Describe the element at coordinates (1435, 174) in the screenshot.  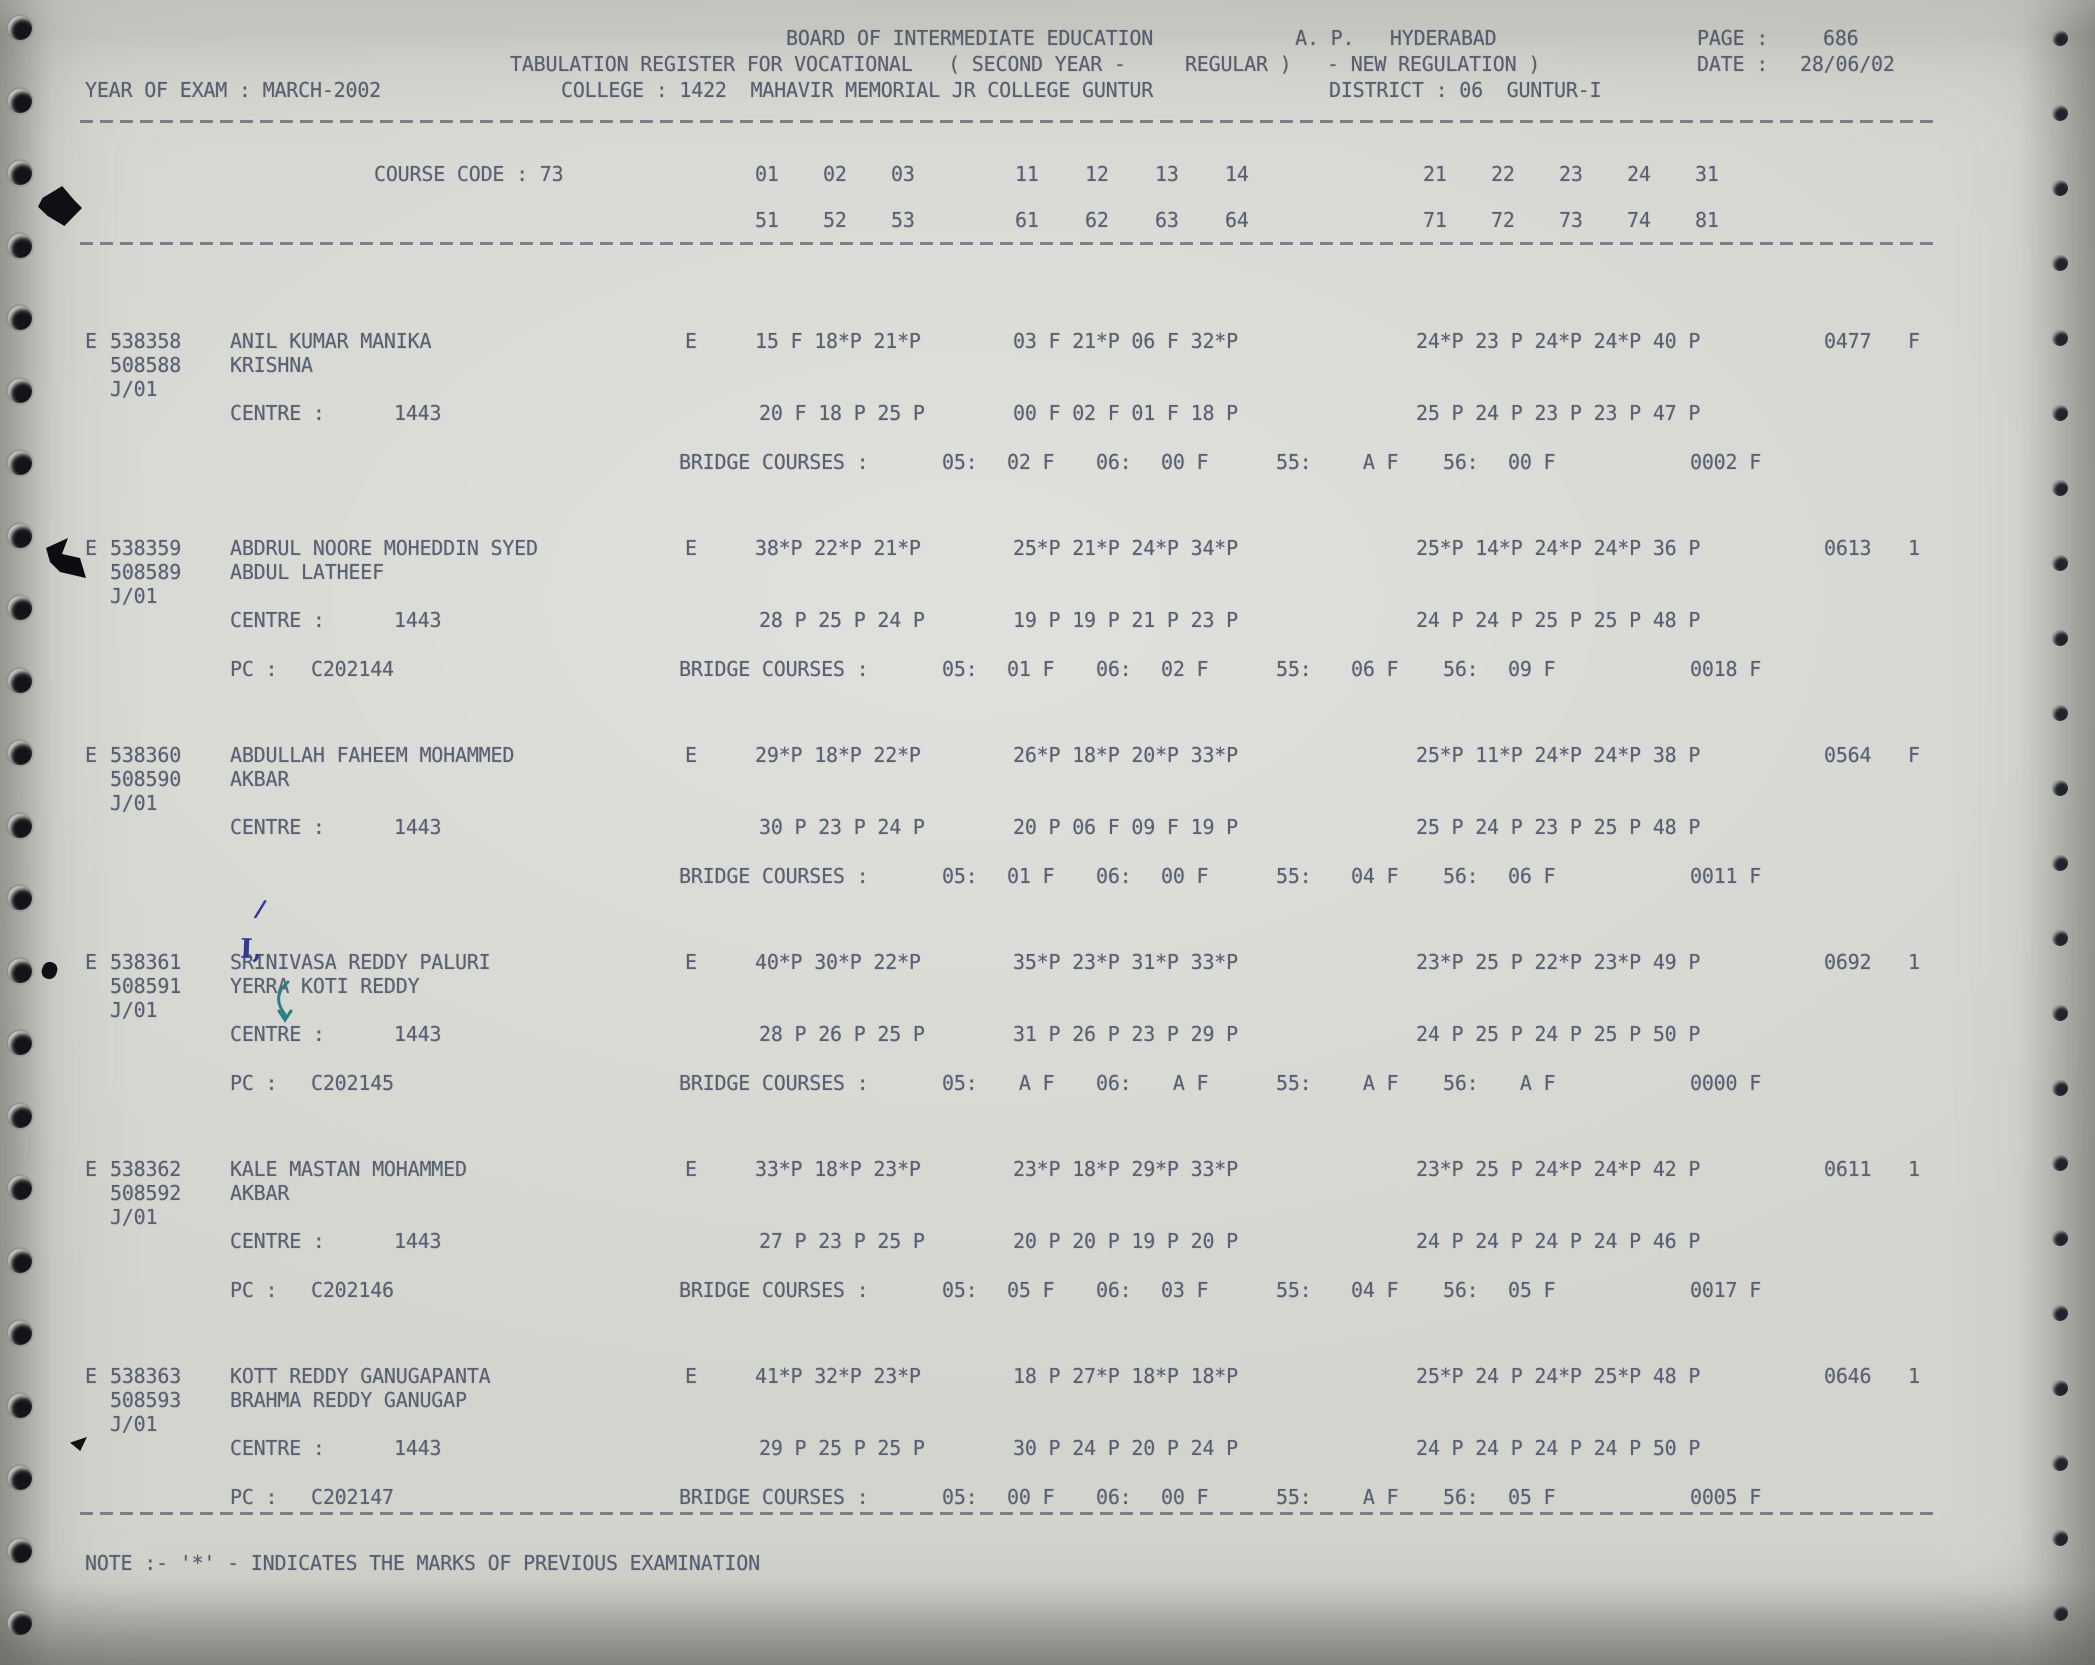
I see `subject-code: 21` at that location.